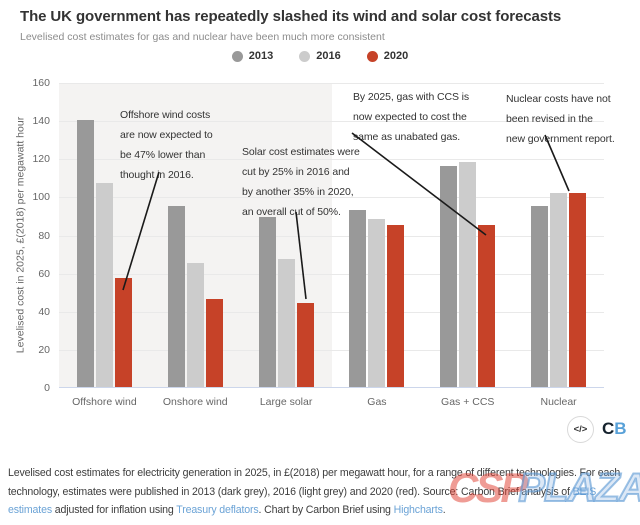 Image resolution: width=640 pixels, height=525 pixels. What do you see at coordinates (487, 305) in the screenshot?
I see `bar-gas-ccs-2020` at bounding box center [487, 305].